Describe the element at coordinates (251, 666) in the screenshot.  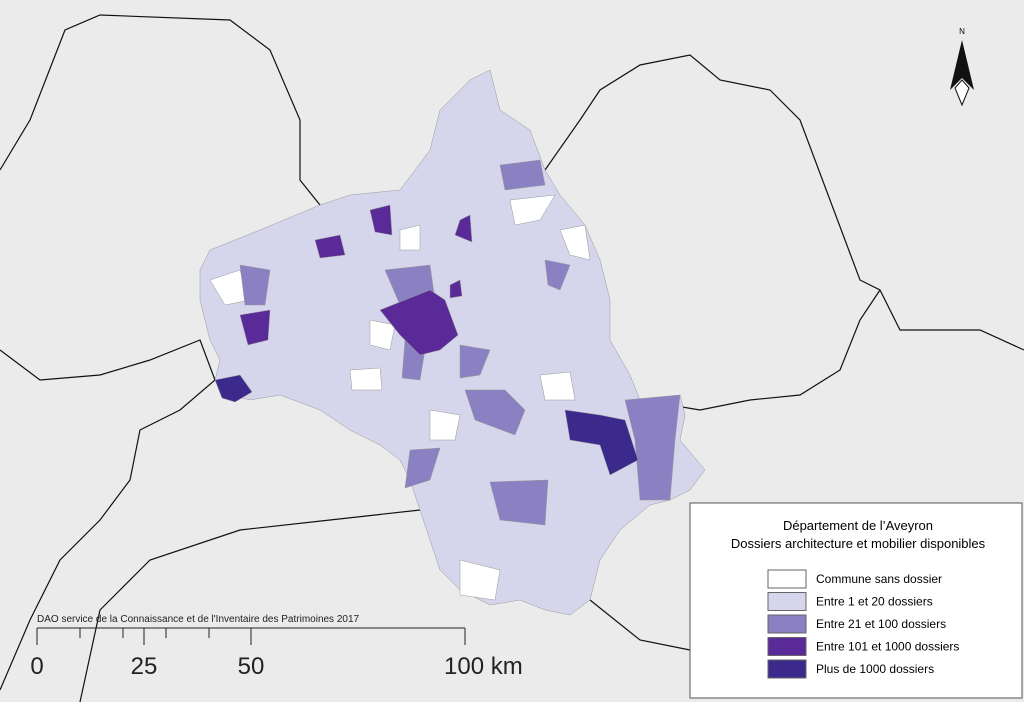
I see `scale-label: 50` at that location.